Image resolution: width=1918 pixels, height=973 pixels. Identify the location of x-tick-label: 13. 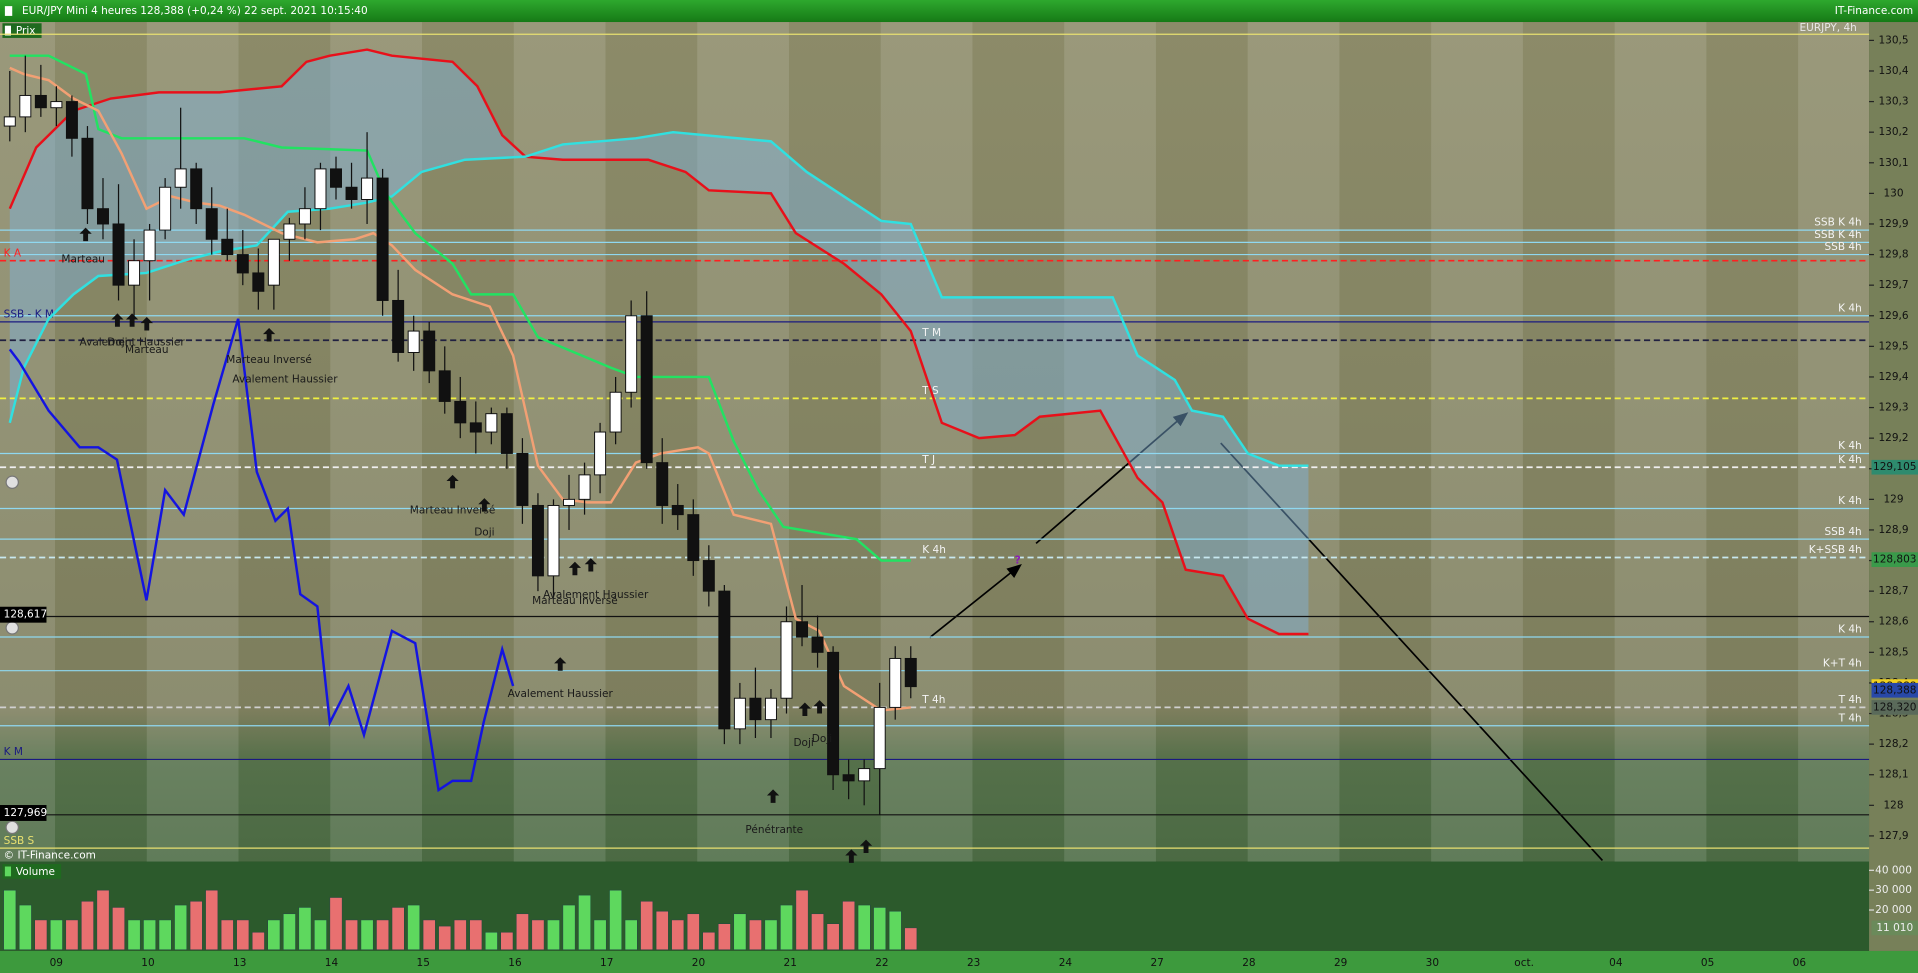
(239, 963).